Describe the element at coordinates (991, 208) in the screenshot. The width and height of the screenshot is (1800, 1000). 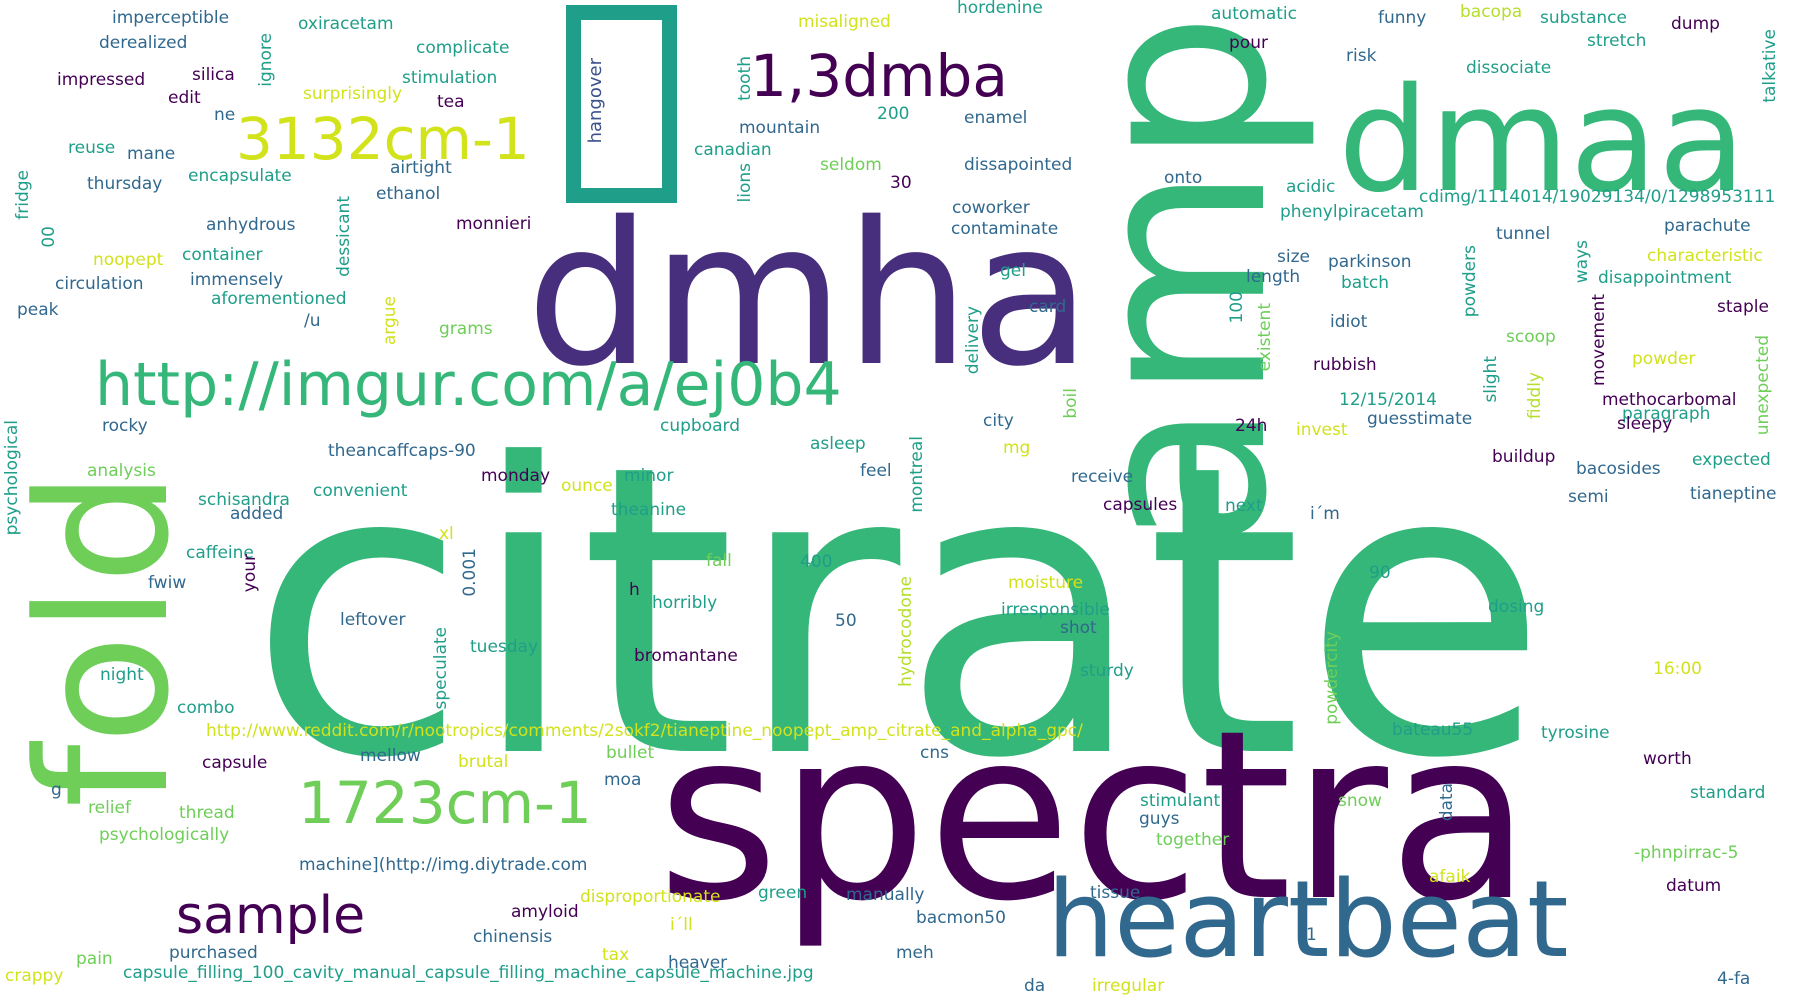
I see `word-coworker: coworker` at that location.